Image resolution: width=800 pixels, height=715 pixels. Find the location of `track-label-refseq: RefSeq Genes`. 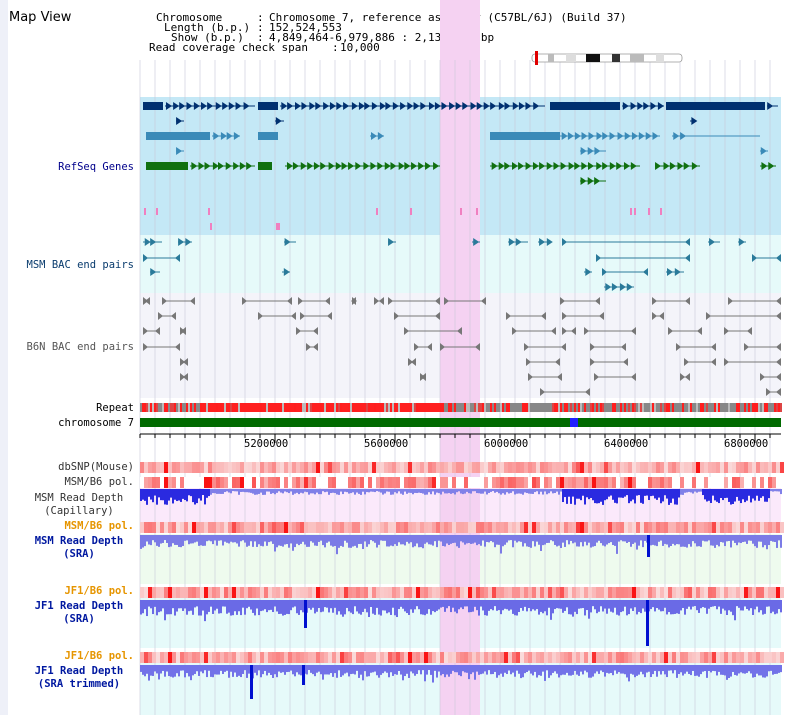

track-label-refseq: RefSeq Genes is located at coordinates (96, 167).